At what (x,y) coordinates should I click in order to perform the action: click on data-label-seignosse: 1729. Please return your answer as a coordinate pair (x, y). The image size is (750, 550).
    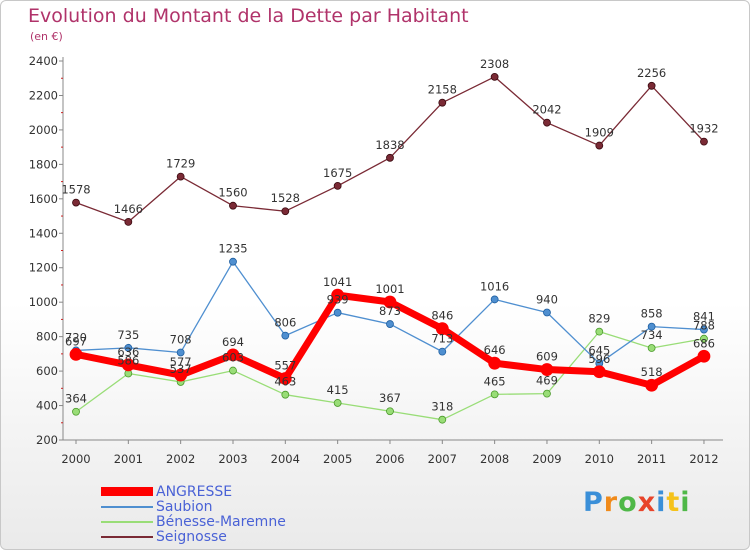
    Looking at the image, I should click on (180, 164).